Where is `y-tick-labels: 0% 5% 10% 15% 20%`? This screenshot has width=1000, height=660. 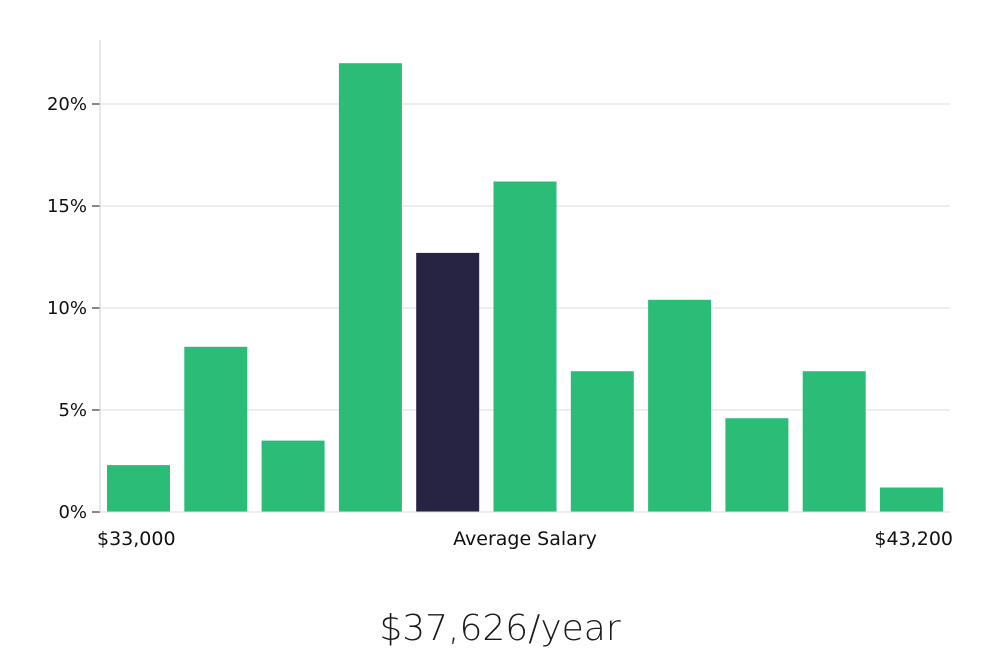
y-tick-labels: 0% 5% 10% 15% 20% is located at coordinates (67, 308).